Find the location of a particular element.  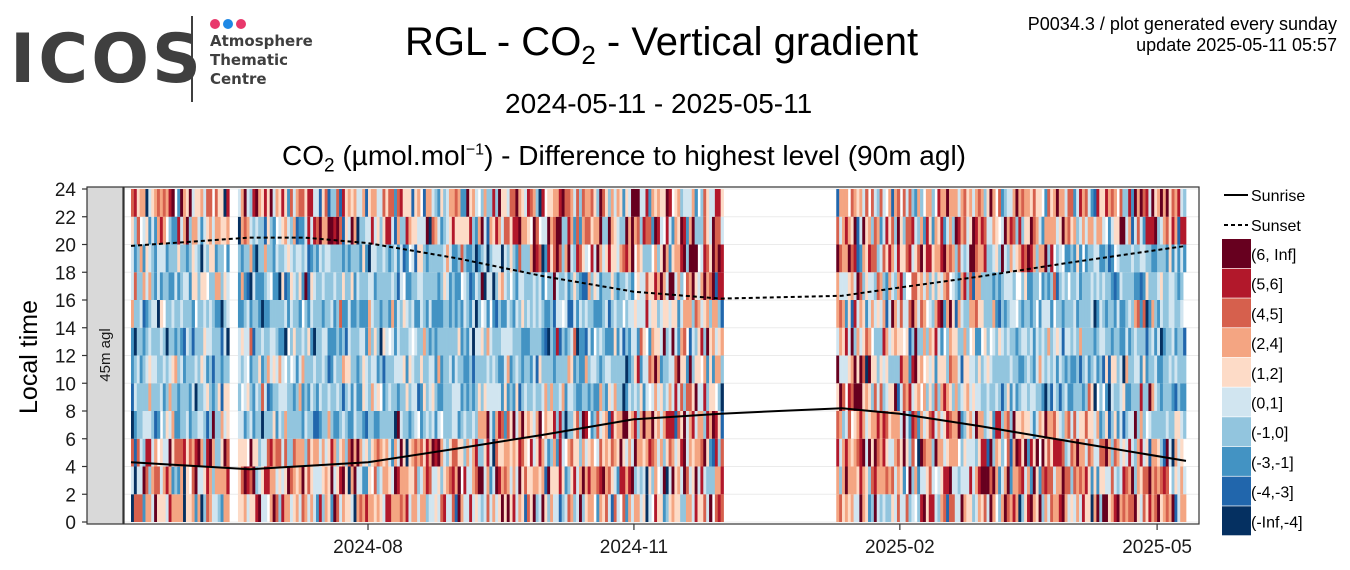

y-axis-label: Local time is located at coordinates (29, 357).